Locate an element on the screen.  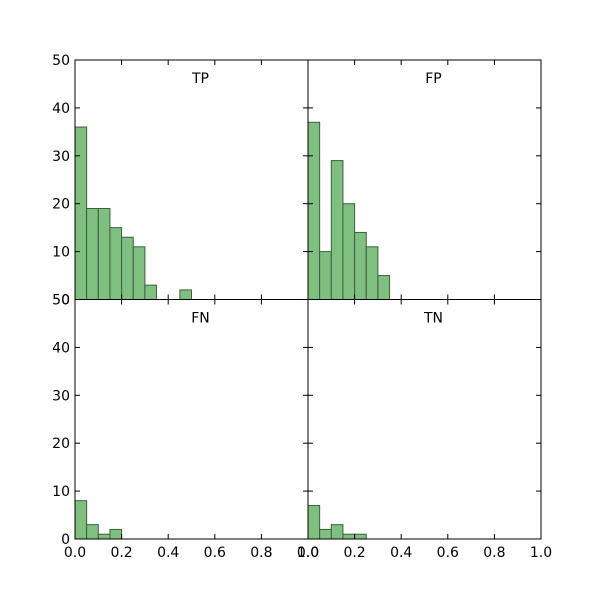
panel-title: TN is located at coordinates (433, 319).